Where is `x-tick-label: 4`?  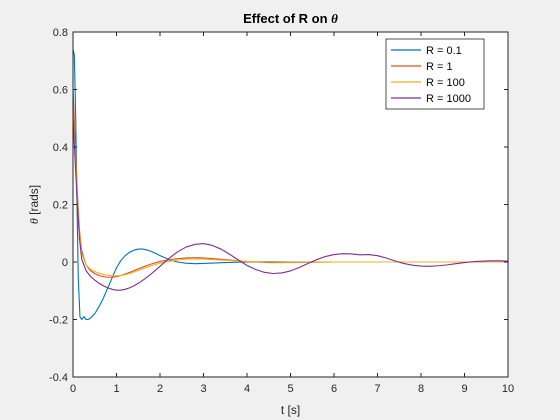
x-tick-label: 4 is located at coordinates (247, 389).